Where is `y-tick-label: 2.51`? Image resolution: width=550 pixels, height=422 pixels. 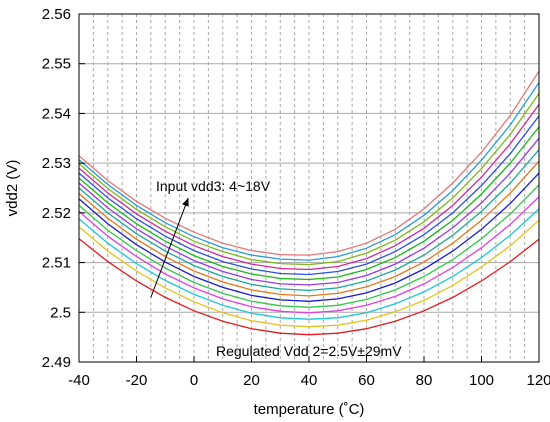
y-tick-label: 2.51 is located at coordinates (56, 263).